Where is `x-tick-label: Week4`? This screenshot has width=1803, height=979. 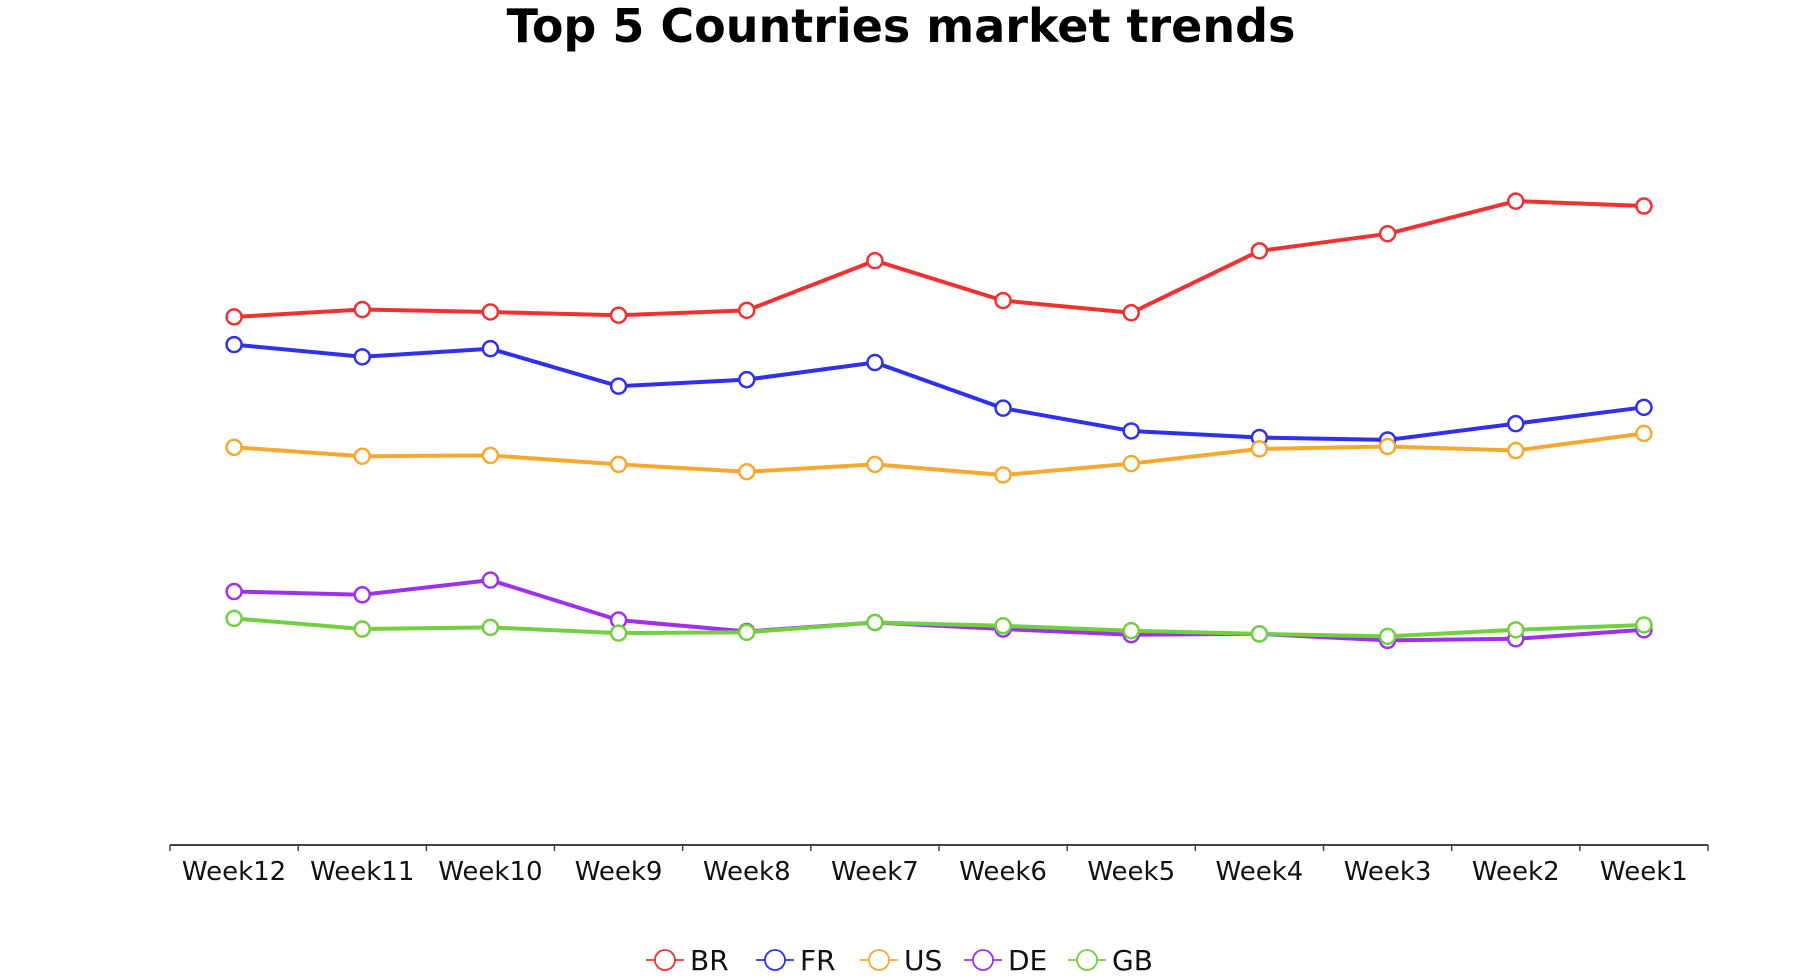 x-tick-label: Week4 is located at coordinates (1260, 872).